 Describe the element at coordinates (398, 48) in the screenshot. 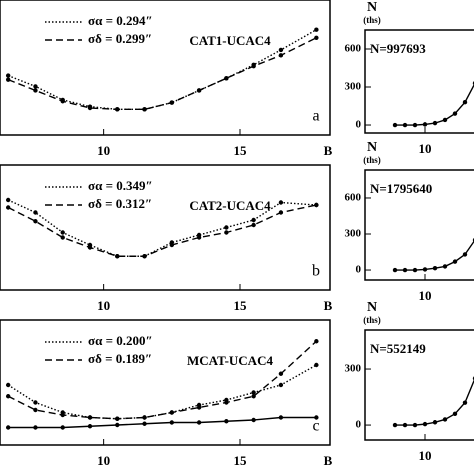

I see `annotation: N=997693` at that location.